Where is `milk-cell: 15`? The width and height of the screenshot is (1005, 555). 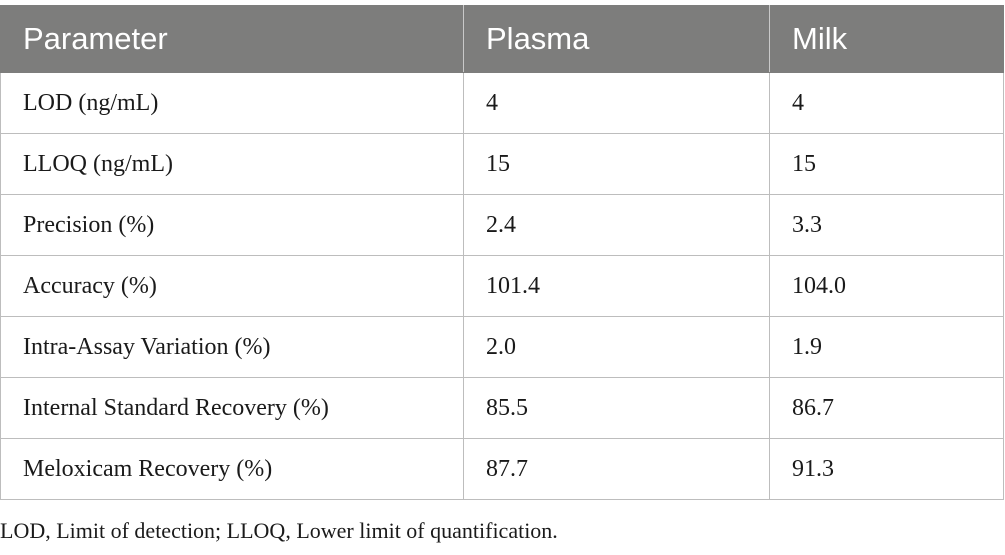
milk-cell: 15 is located at coordinates (886, 164).